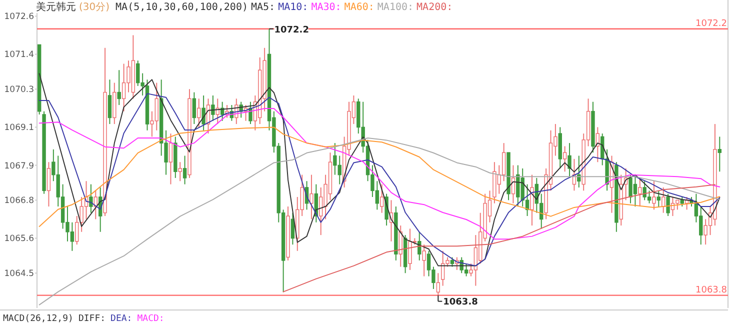  Describe the element at coordinates (121, 319) in the screenshot. I see `text: DEA:` at that location.